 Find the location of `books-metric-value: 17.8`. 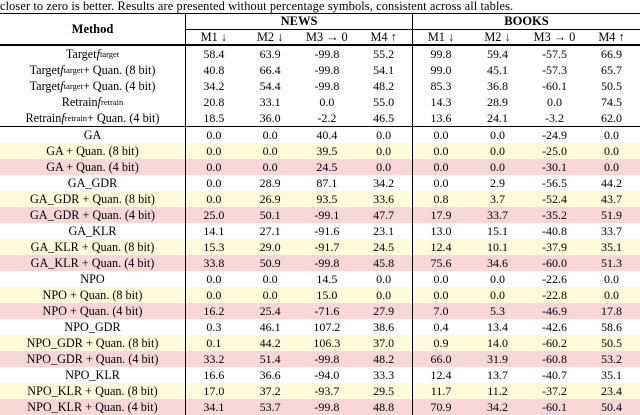

books-metric-value: 17.8 is located at coordinates (611, 311).